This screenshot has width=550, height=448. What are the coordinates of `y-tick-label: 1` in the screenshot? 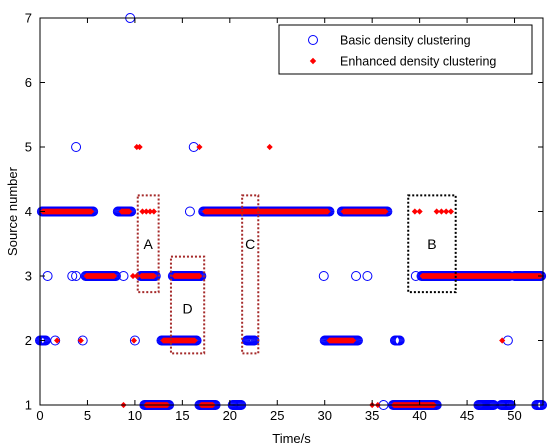 It's located at (28, 405).